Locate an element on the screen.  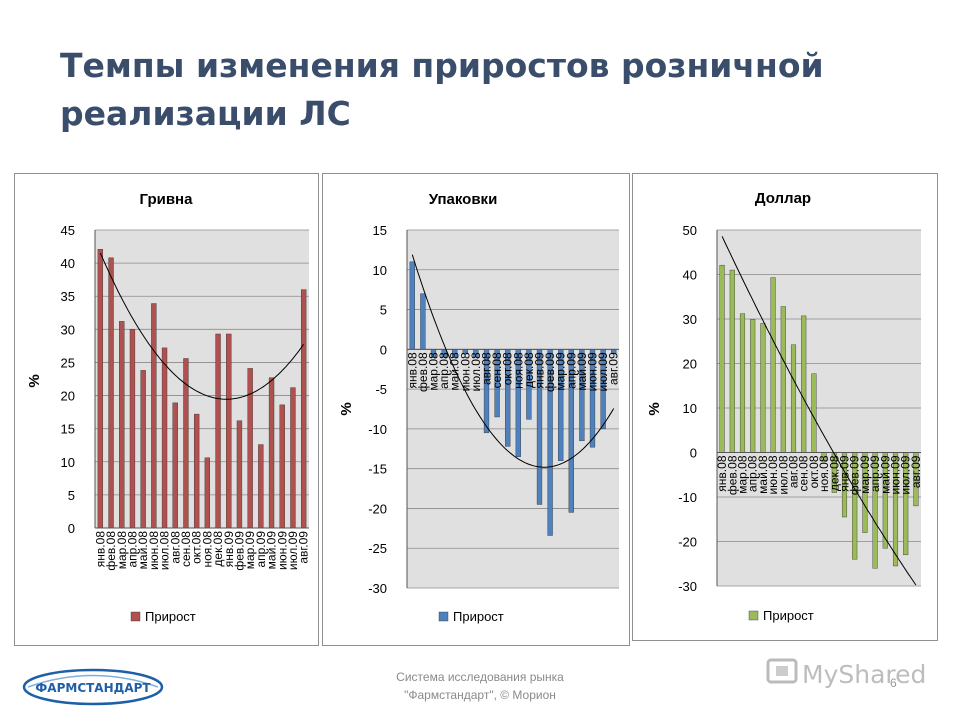
y-tick-label: 45 is located at coordinates (68, 230).